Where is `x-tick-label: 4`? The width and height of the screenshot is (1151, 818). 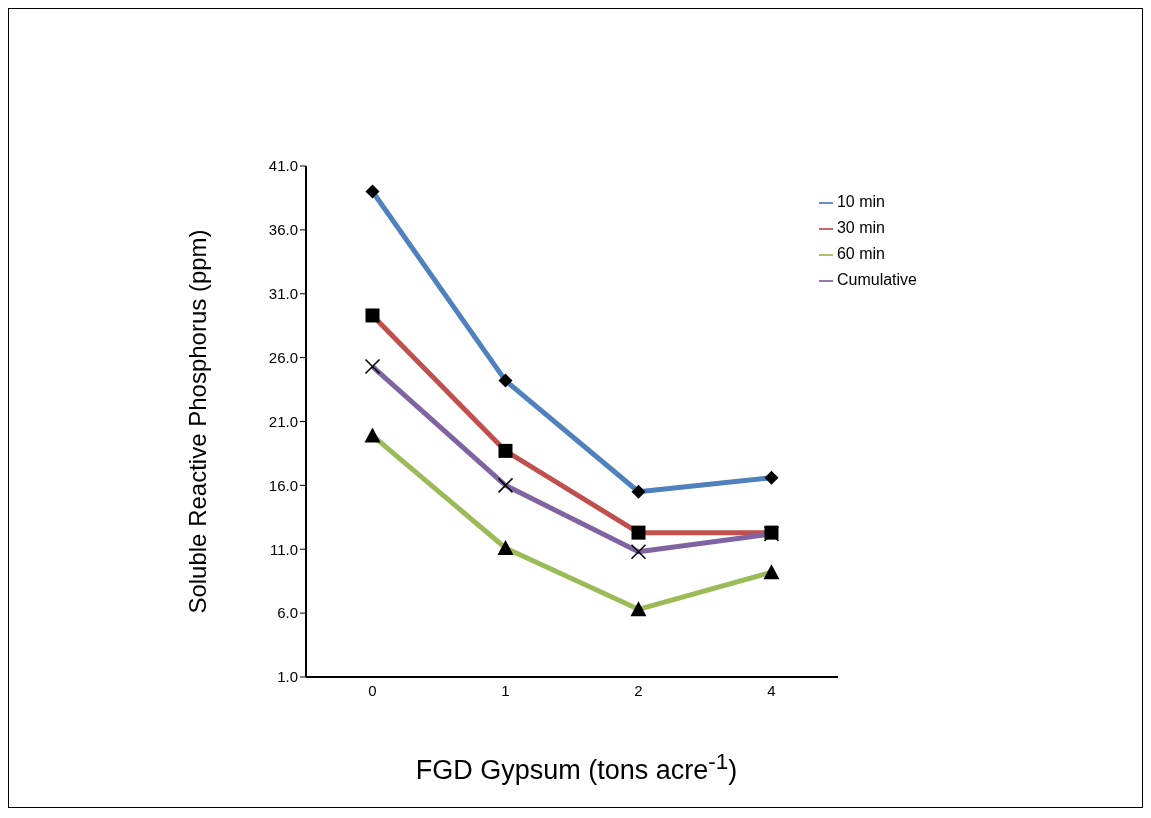
x-tick-label: 4 is located at coordinates (771, 690).